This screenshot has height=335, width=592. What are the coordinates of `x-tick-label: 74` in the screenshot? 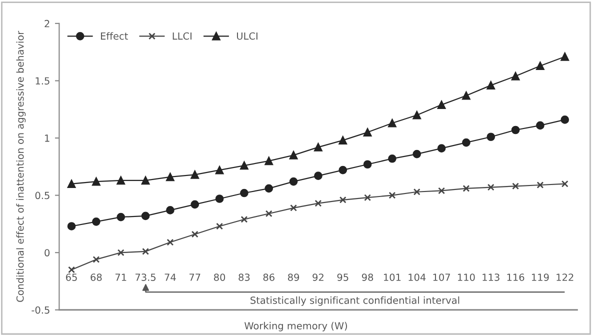 It's located at (170, 277).